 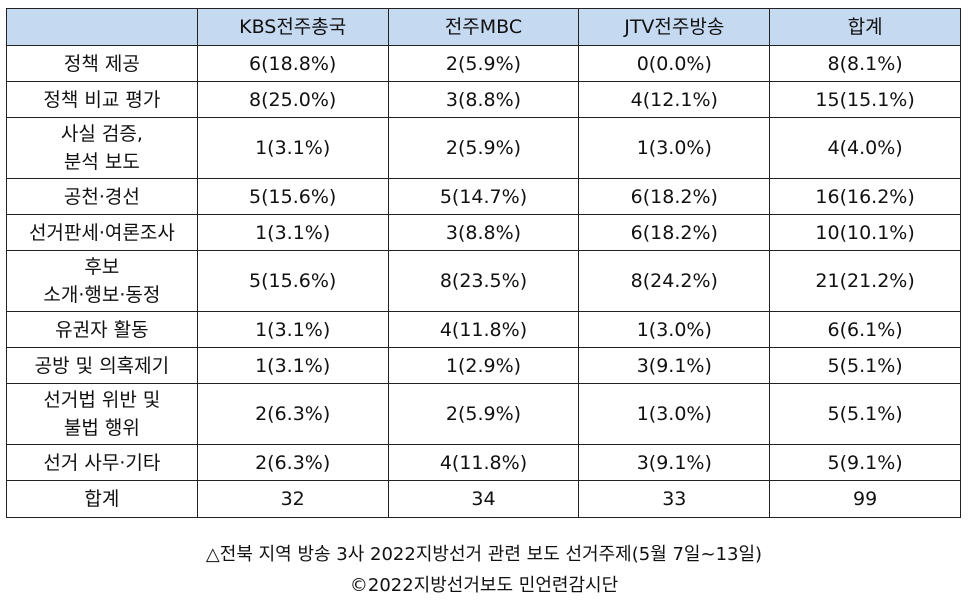 What do you see at coordinates (292, 99) in the screenshot?
I see `cell-kbs: 8(25.0%)` at bounding box center [292, 99].